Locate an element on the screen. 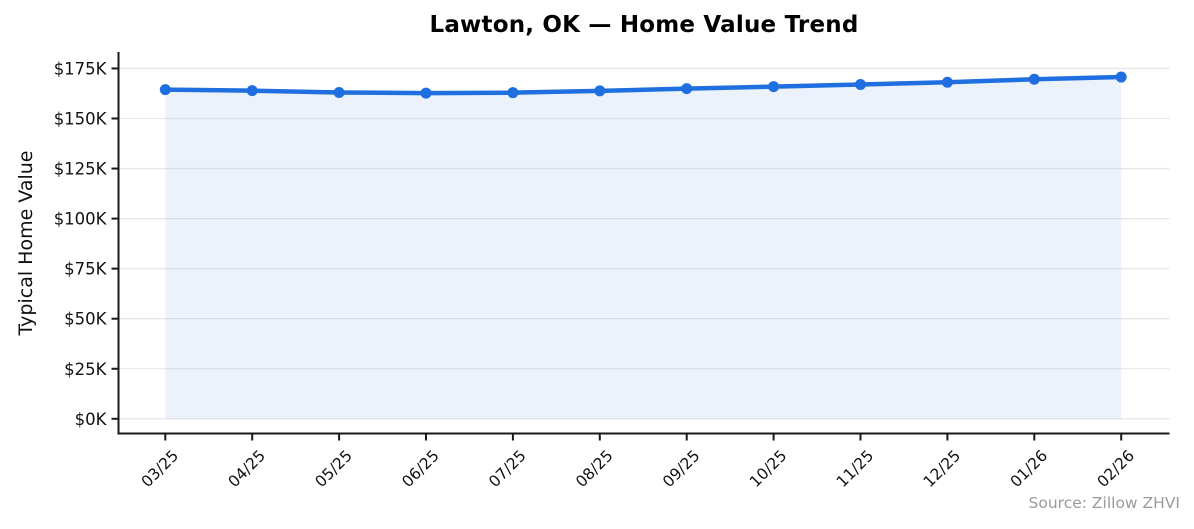  x-tick-label: 06/25 is located at coordinates (421, 469).